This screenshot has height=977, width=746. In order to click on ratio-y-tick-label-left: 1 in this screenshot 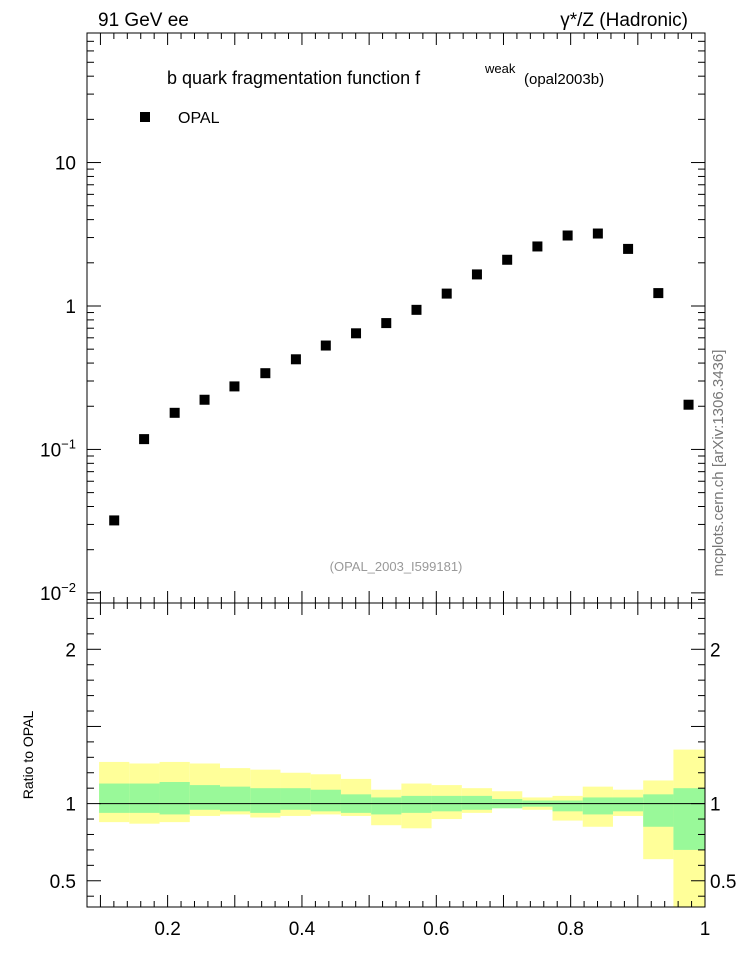, I will do `click(70, 805)`.